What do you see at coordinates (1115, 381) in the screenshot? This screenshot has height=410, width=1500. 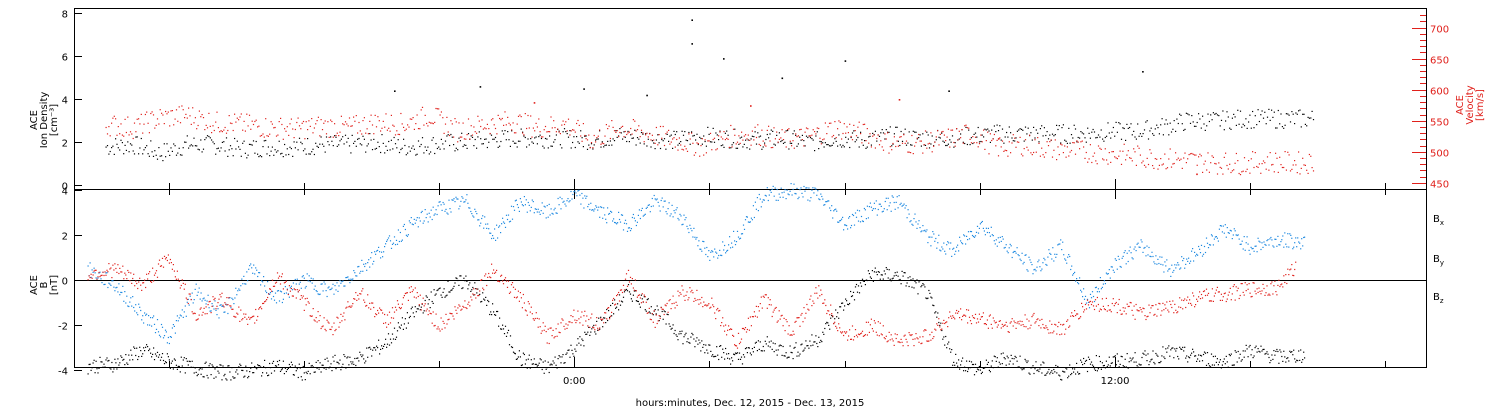 I see `x-tick-label: 12:00` at bounding box center [1115, 381].